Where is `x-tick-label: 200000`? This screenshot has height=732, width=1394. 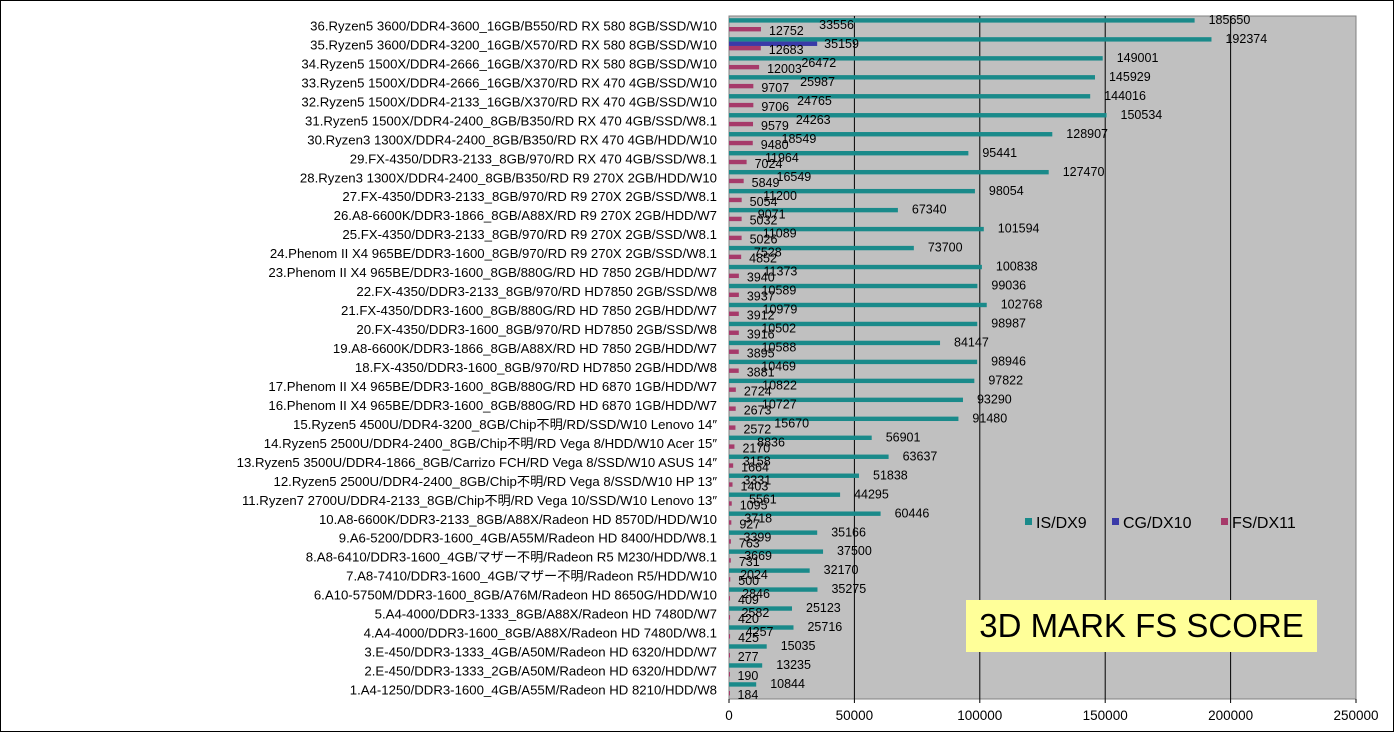
x-tick-label: 200000 is located at coordinates (1230, 715).